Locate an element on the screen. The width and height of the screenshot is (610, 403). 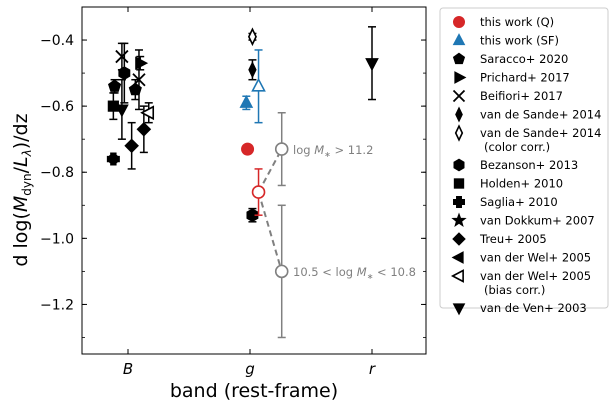
legend-label: Treu+ 2005 is located at coordinates (513, 239).